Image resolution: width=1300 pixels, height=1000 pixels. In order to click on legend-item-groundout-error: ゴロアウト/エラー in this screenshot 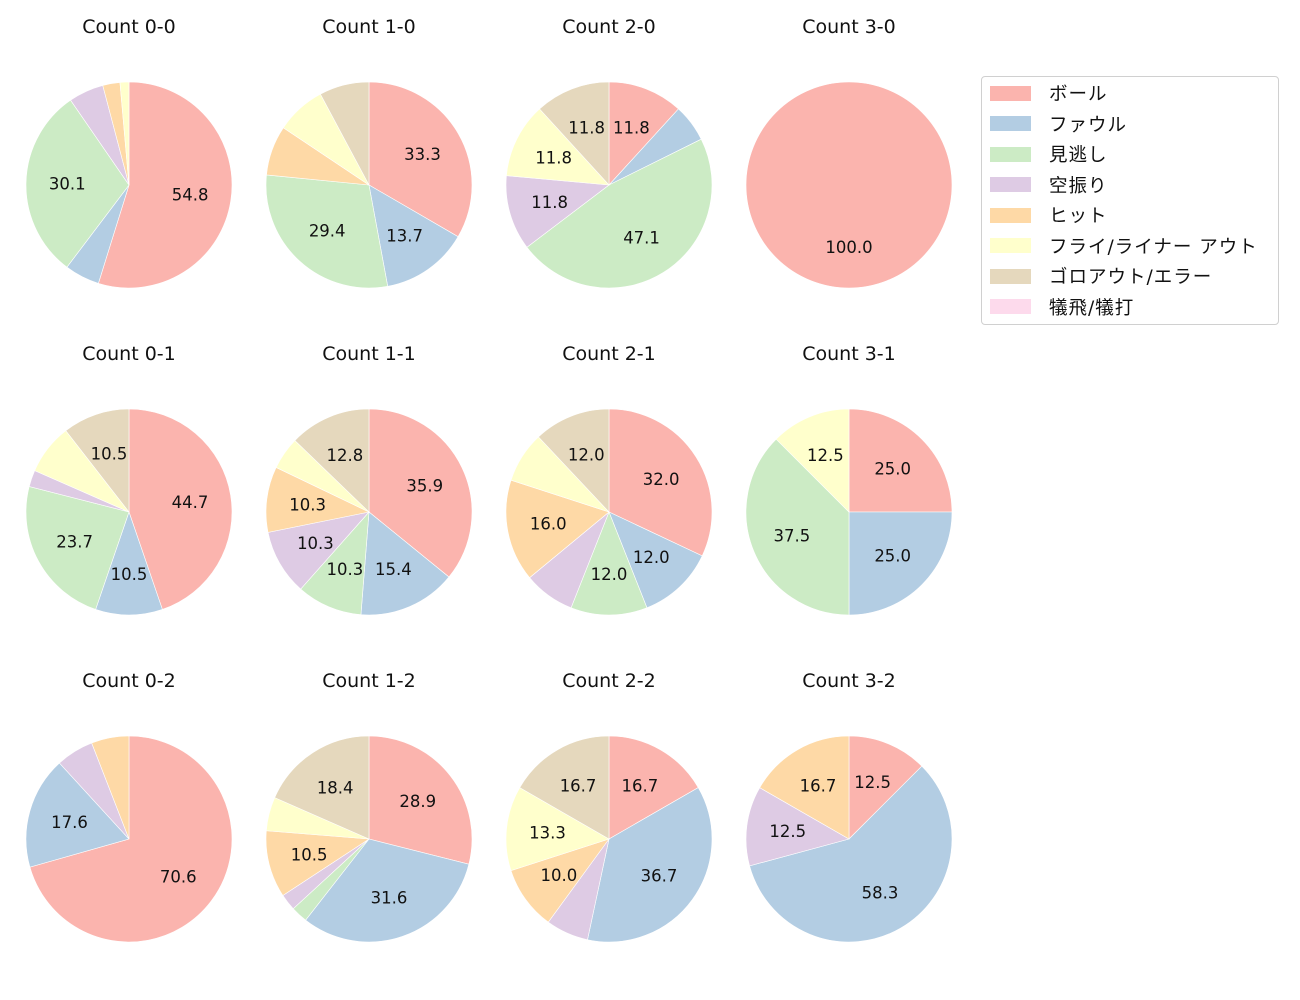, I will do `click(1101, 276)`.